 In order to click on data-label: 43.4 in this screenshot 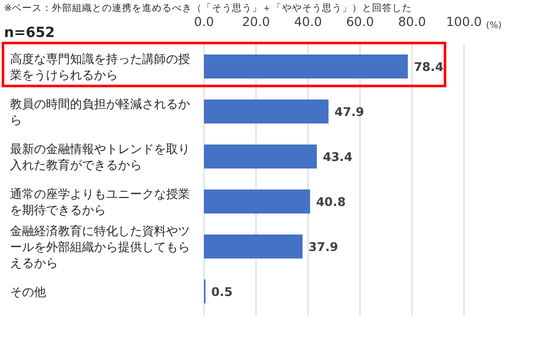, I will do `click(337, 157)`.